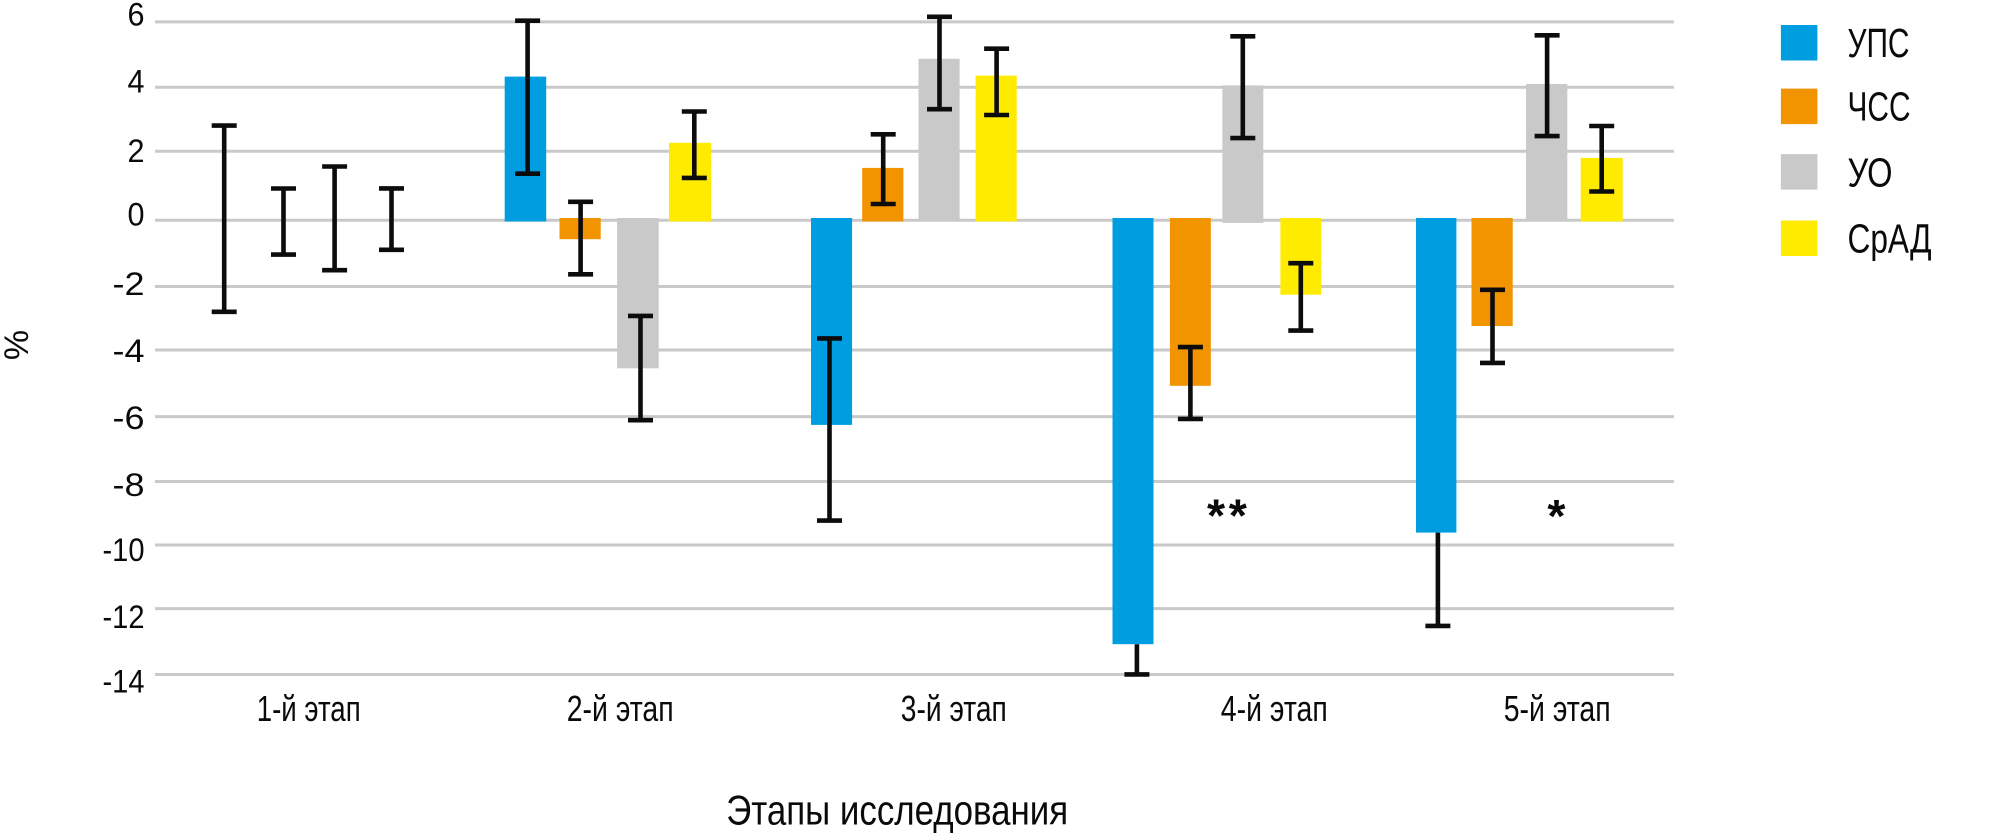 This screenshot has width=2003, height=834. Describe the element at coordinates (124, 550) in the screenshot. I see `svg-text: -10` at that location.